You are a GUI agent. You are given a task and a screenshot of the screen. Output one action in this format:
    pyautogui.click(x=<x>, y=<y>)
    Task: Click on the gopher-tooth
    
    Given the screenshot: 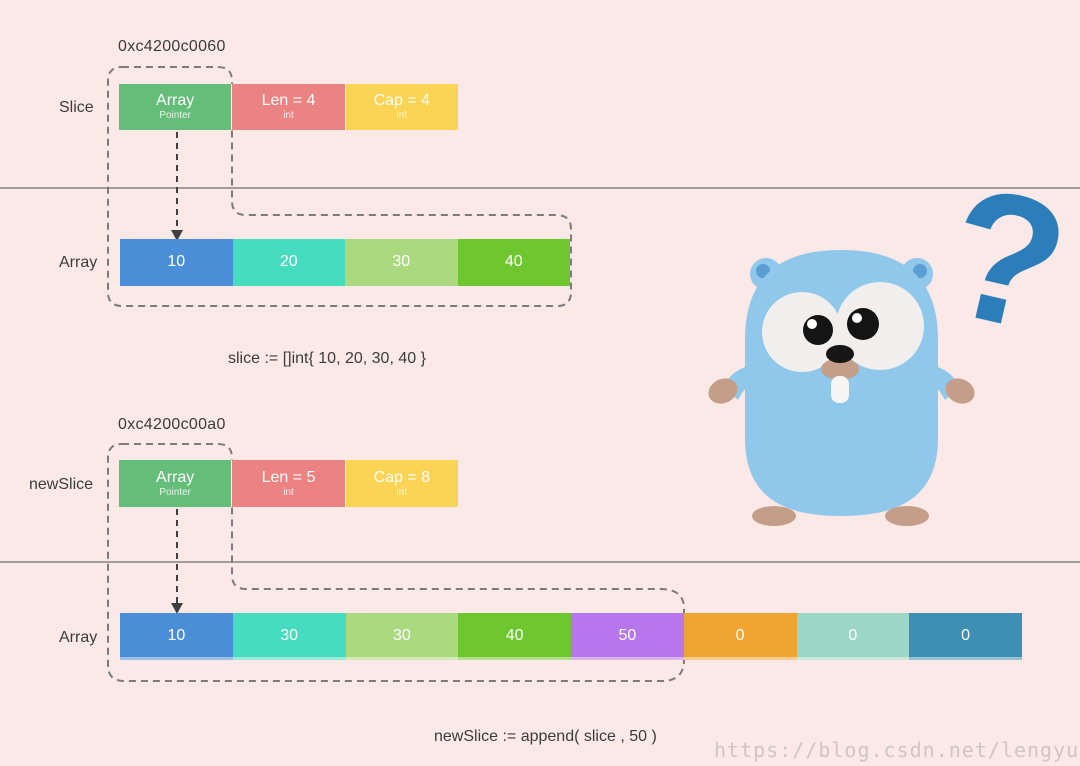 What is the action you would take?
    pyautogui.click(x=840, y=389)
    